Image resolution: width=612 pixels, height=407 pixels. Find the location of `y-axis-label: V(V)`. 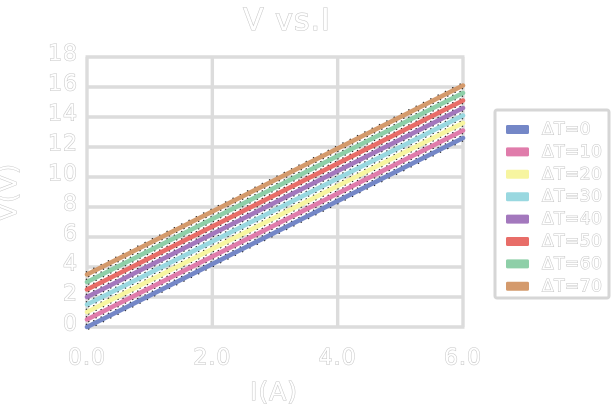

y-axis-label: V(V) is located at coordinates (11, 192).